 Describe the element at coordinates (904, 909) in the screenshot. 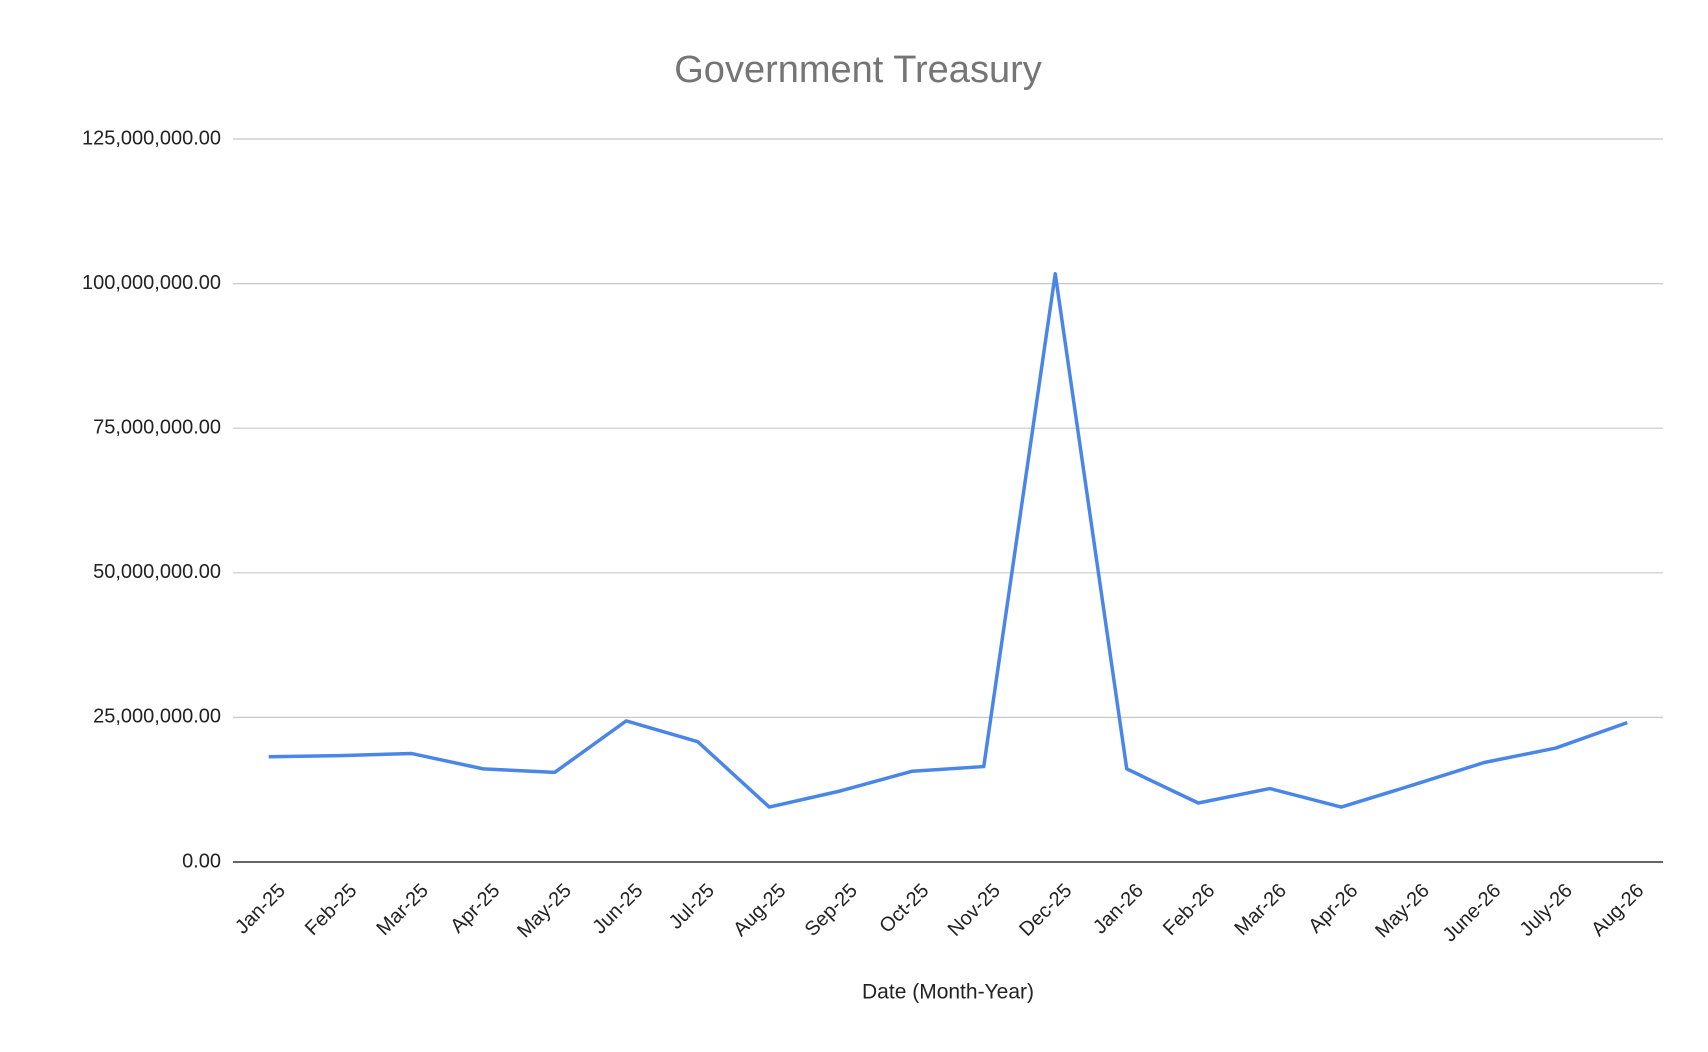

I see `x-tick-label: Oct-25` at that location.